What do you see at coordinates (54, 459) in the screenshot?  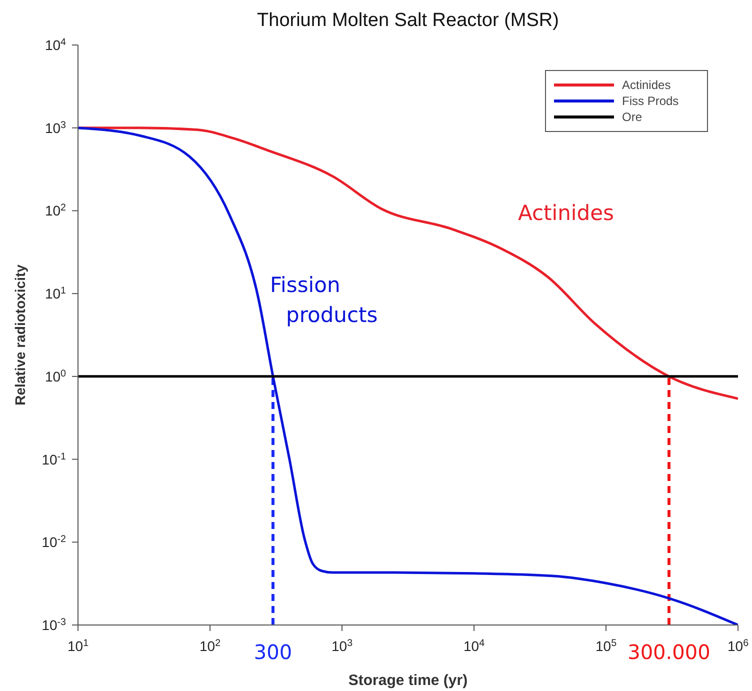 I see `y-tick-label: 10$^{-1}$` at bounding box center [54, 459].